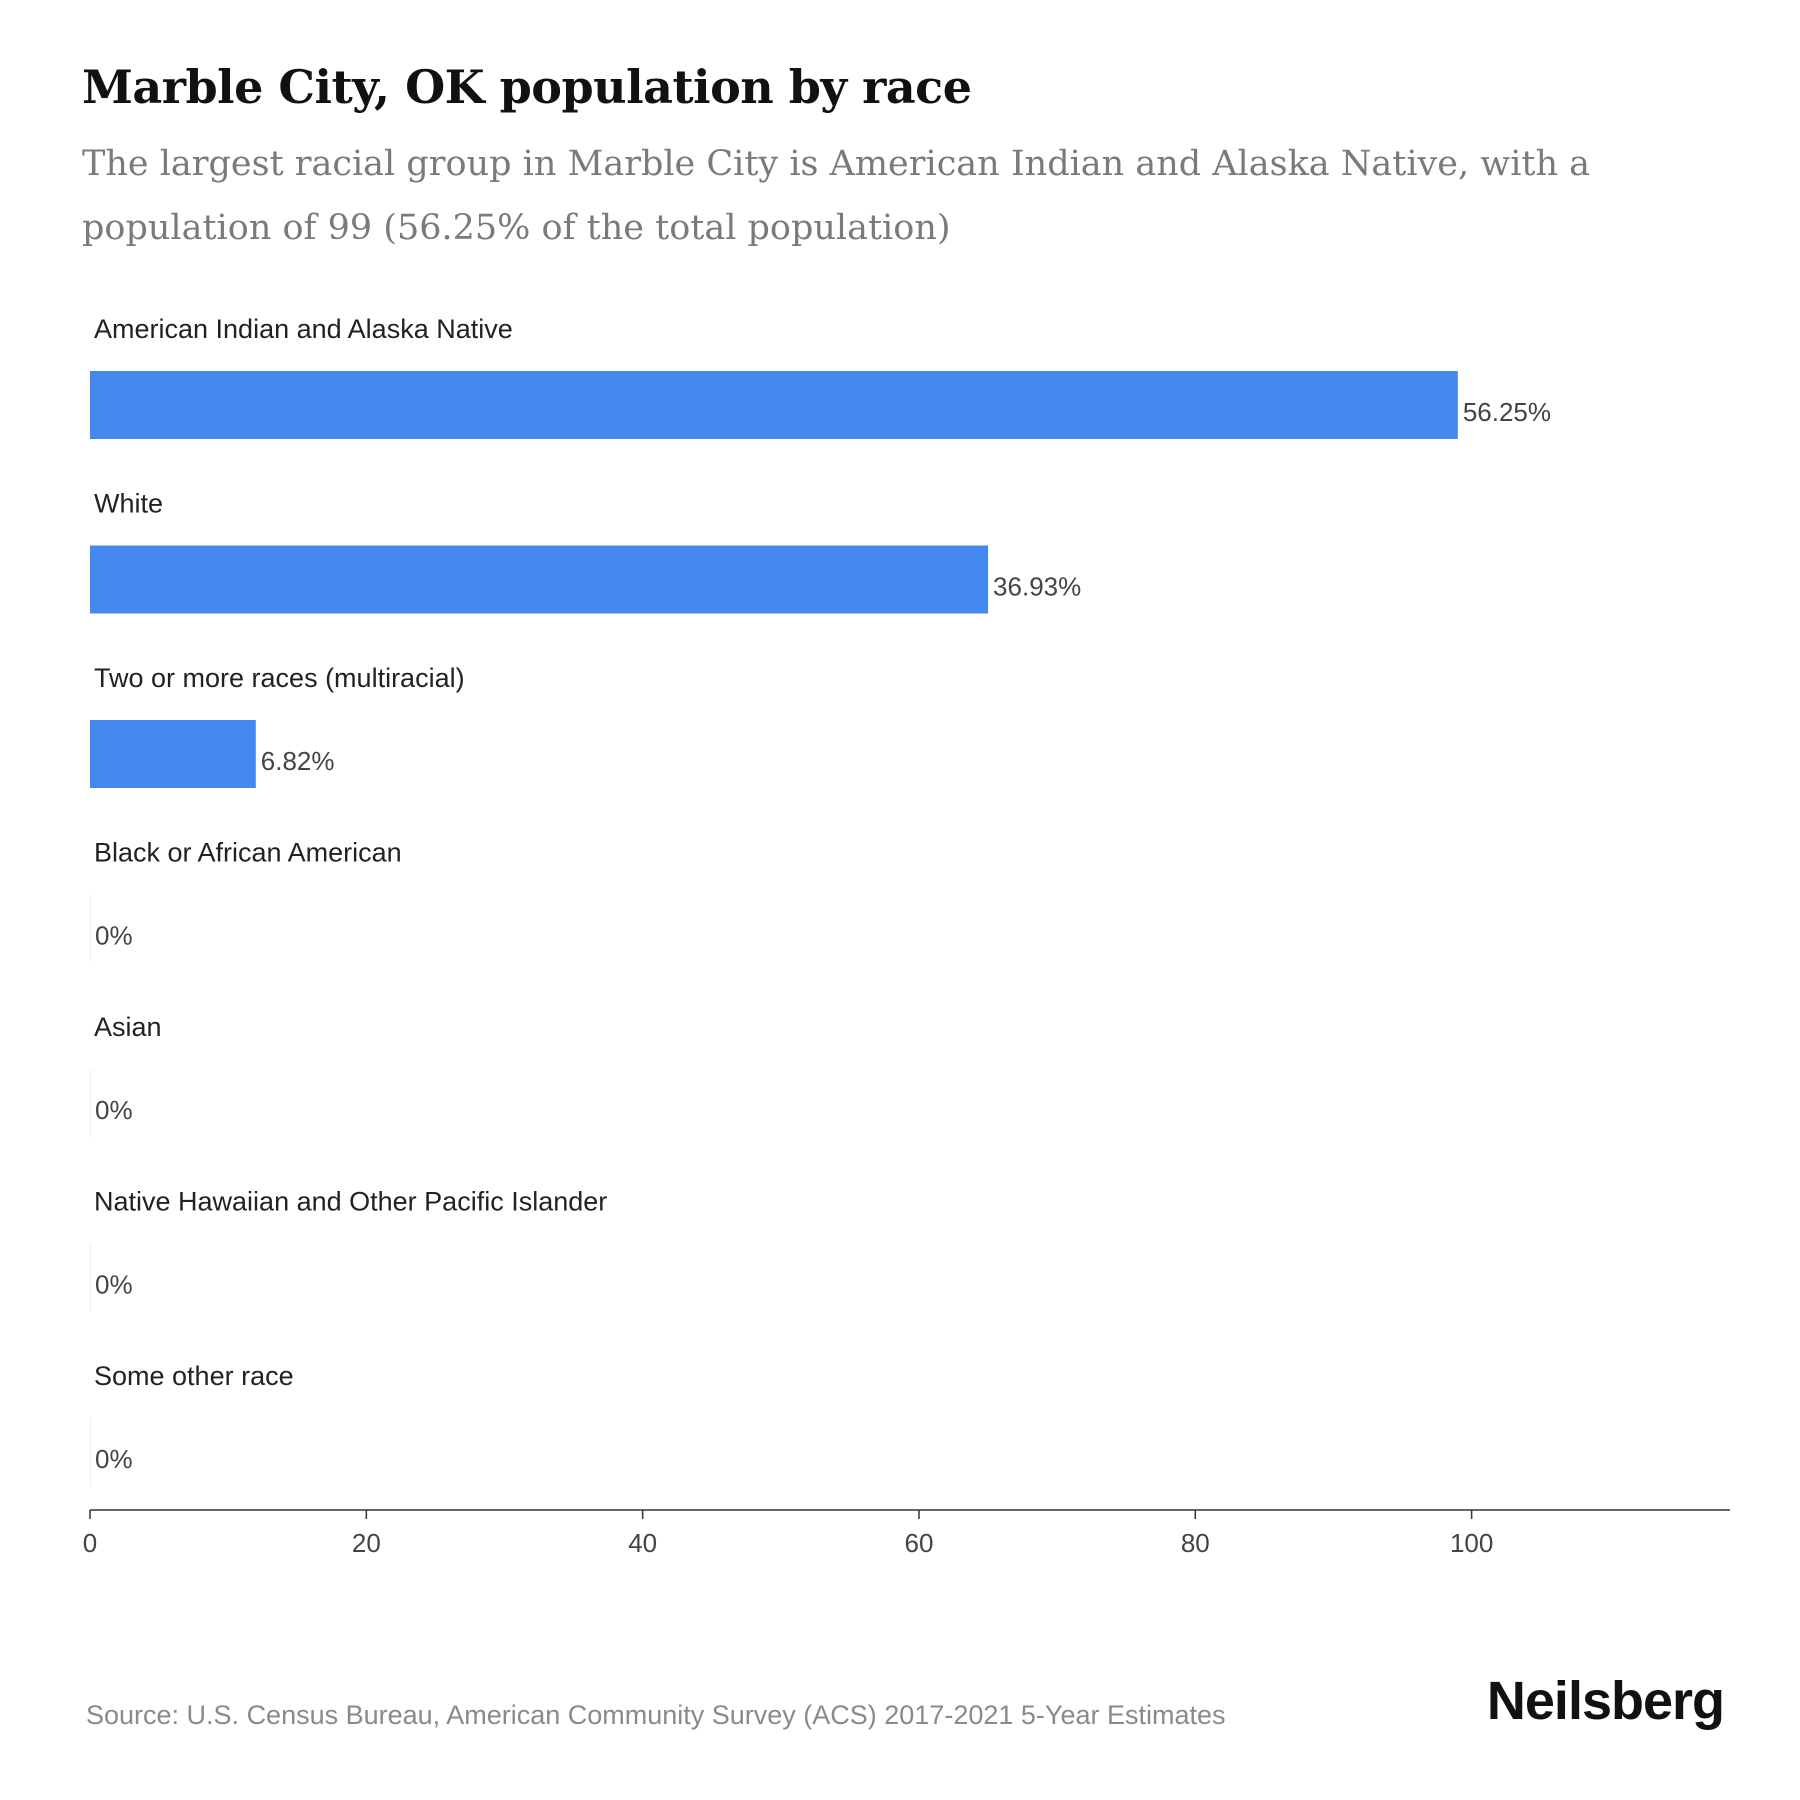 The image size is (1800, 1800). Describe the element at coordinates (1037, 587) in the screenshot. I see `value-label: 36.93%` at that location.